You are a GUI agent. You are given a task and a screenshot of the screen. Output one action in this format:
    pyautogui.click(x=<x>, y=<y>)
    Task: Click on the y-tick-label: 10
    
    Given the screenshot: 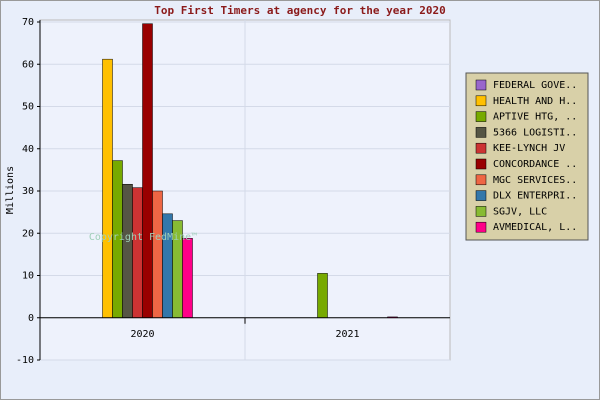 What is the action you would take?
    pyautogui.click(x=28, y=276)
    